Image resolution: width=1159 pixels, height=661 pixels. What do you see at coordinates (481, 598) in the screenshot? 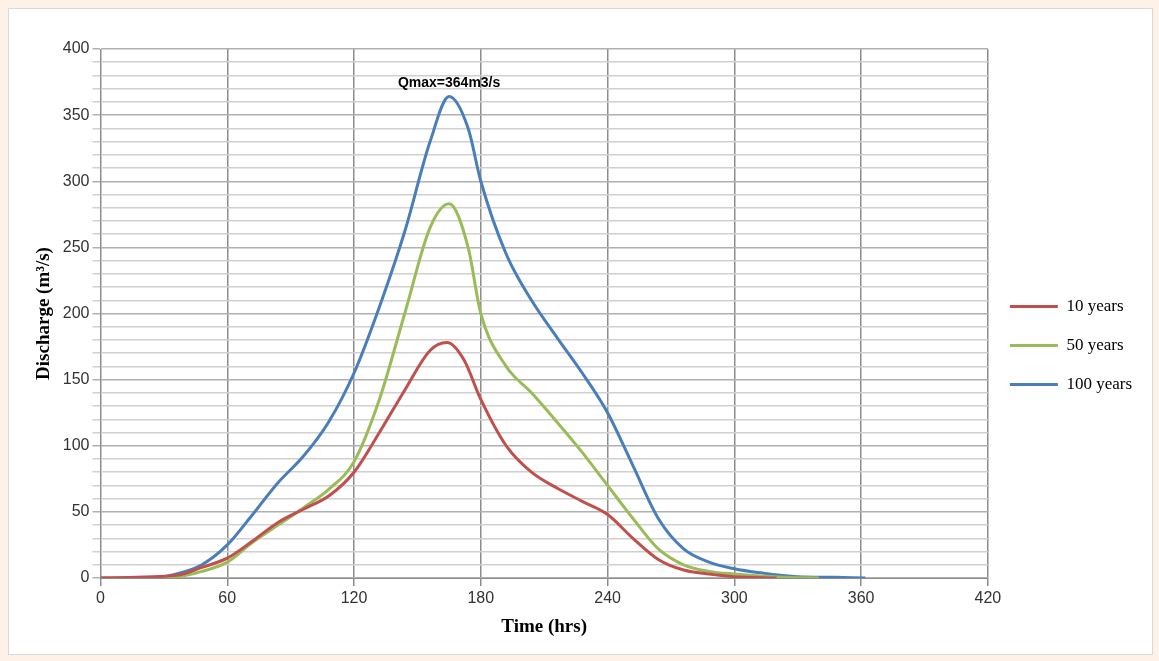
I see `x-tick-label: 180` at bounding box center [481, 598].